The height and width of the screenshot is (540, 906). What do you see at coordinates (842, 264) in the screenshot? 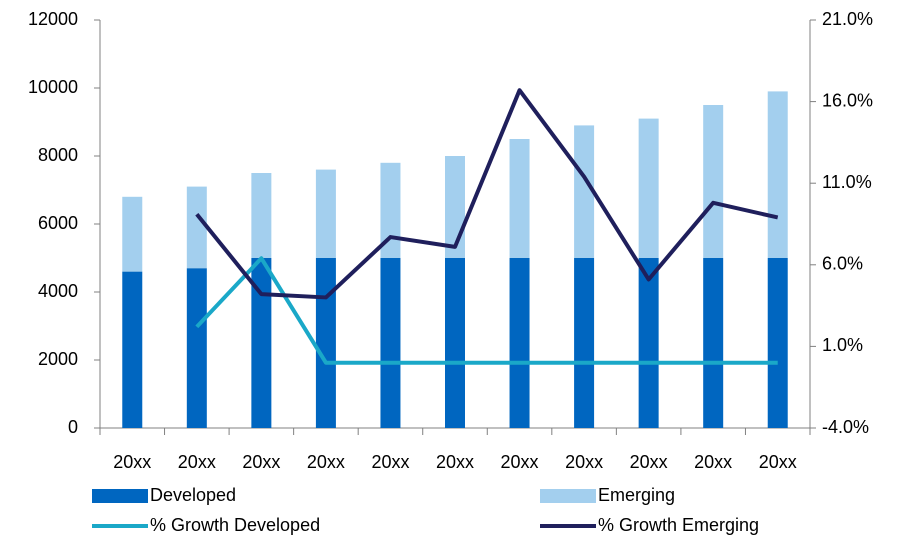
I see `y2-tick-label: 6.0%` at bounding box center [842, 264].